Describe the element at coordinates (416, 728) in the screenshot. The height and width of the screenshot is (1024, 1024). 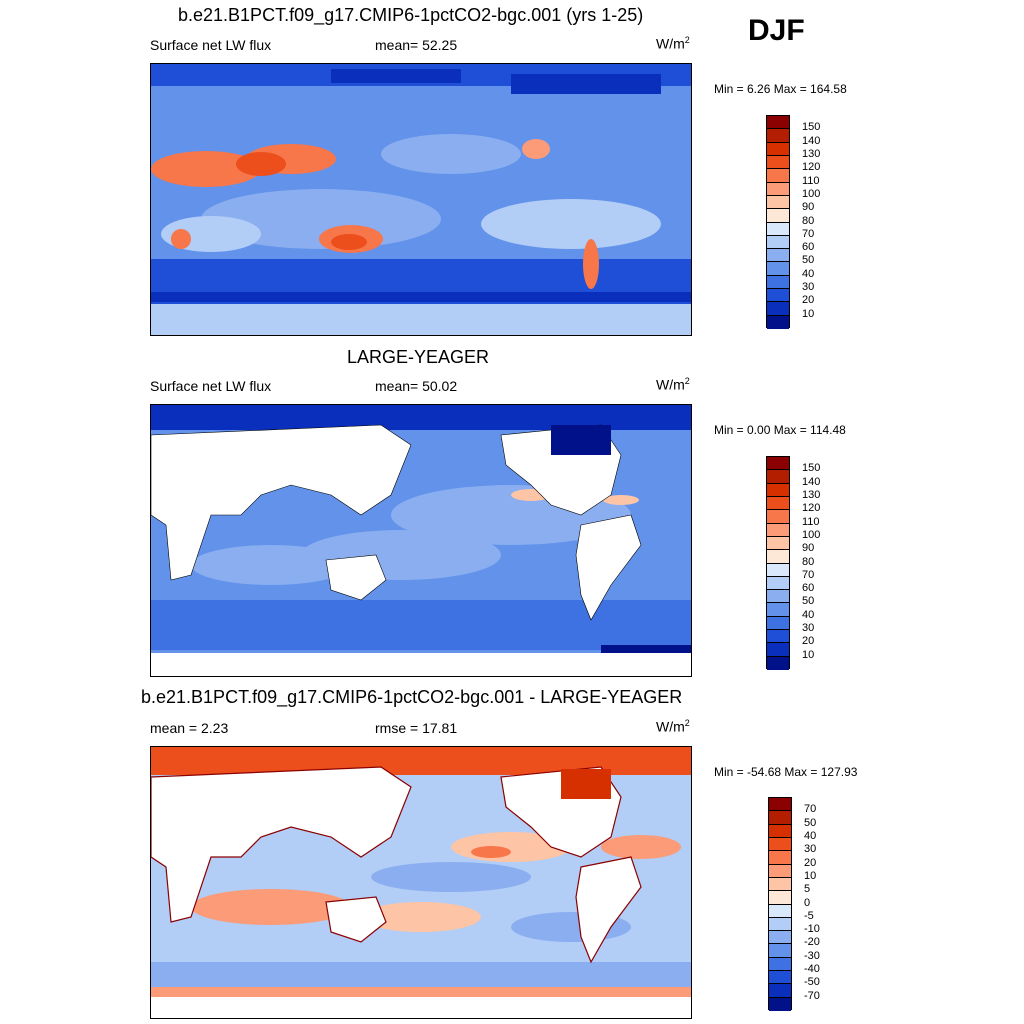
I see `rmse-label: rmse = 17.81` at that location.